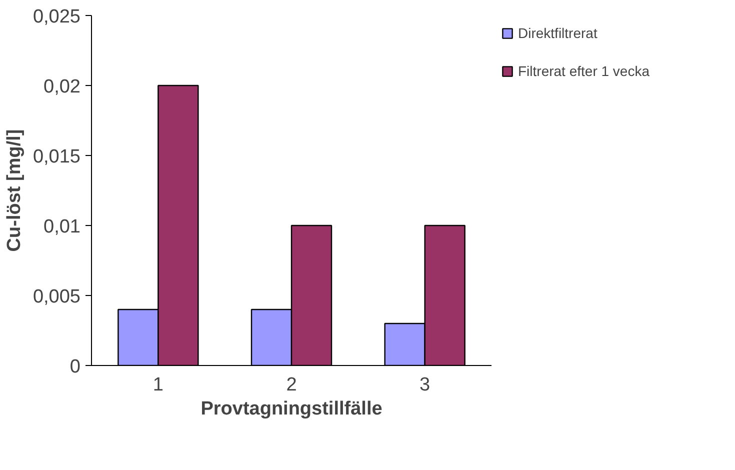  Describe the element at coordinates (56, 17) in the screenshot. I see `y-tick-label: 0,025` at that location.